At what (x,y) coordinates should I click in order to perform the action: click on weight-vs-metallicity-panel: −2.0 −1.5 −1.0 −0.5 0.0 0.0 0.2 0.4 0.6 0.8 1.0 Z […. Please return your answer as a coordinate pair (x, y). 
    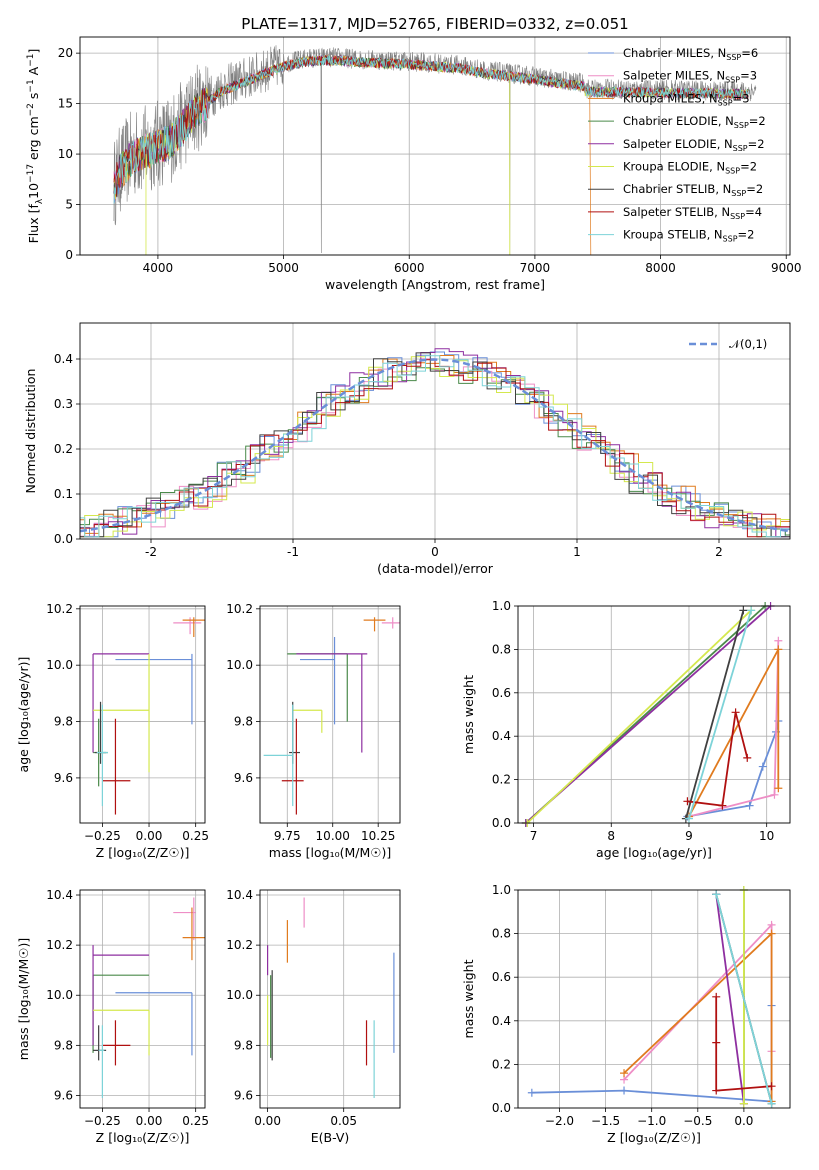
    Looking at the image, I should click on (626, 1014).